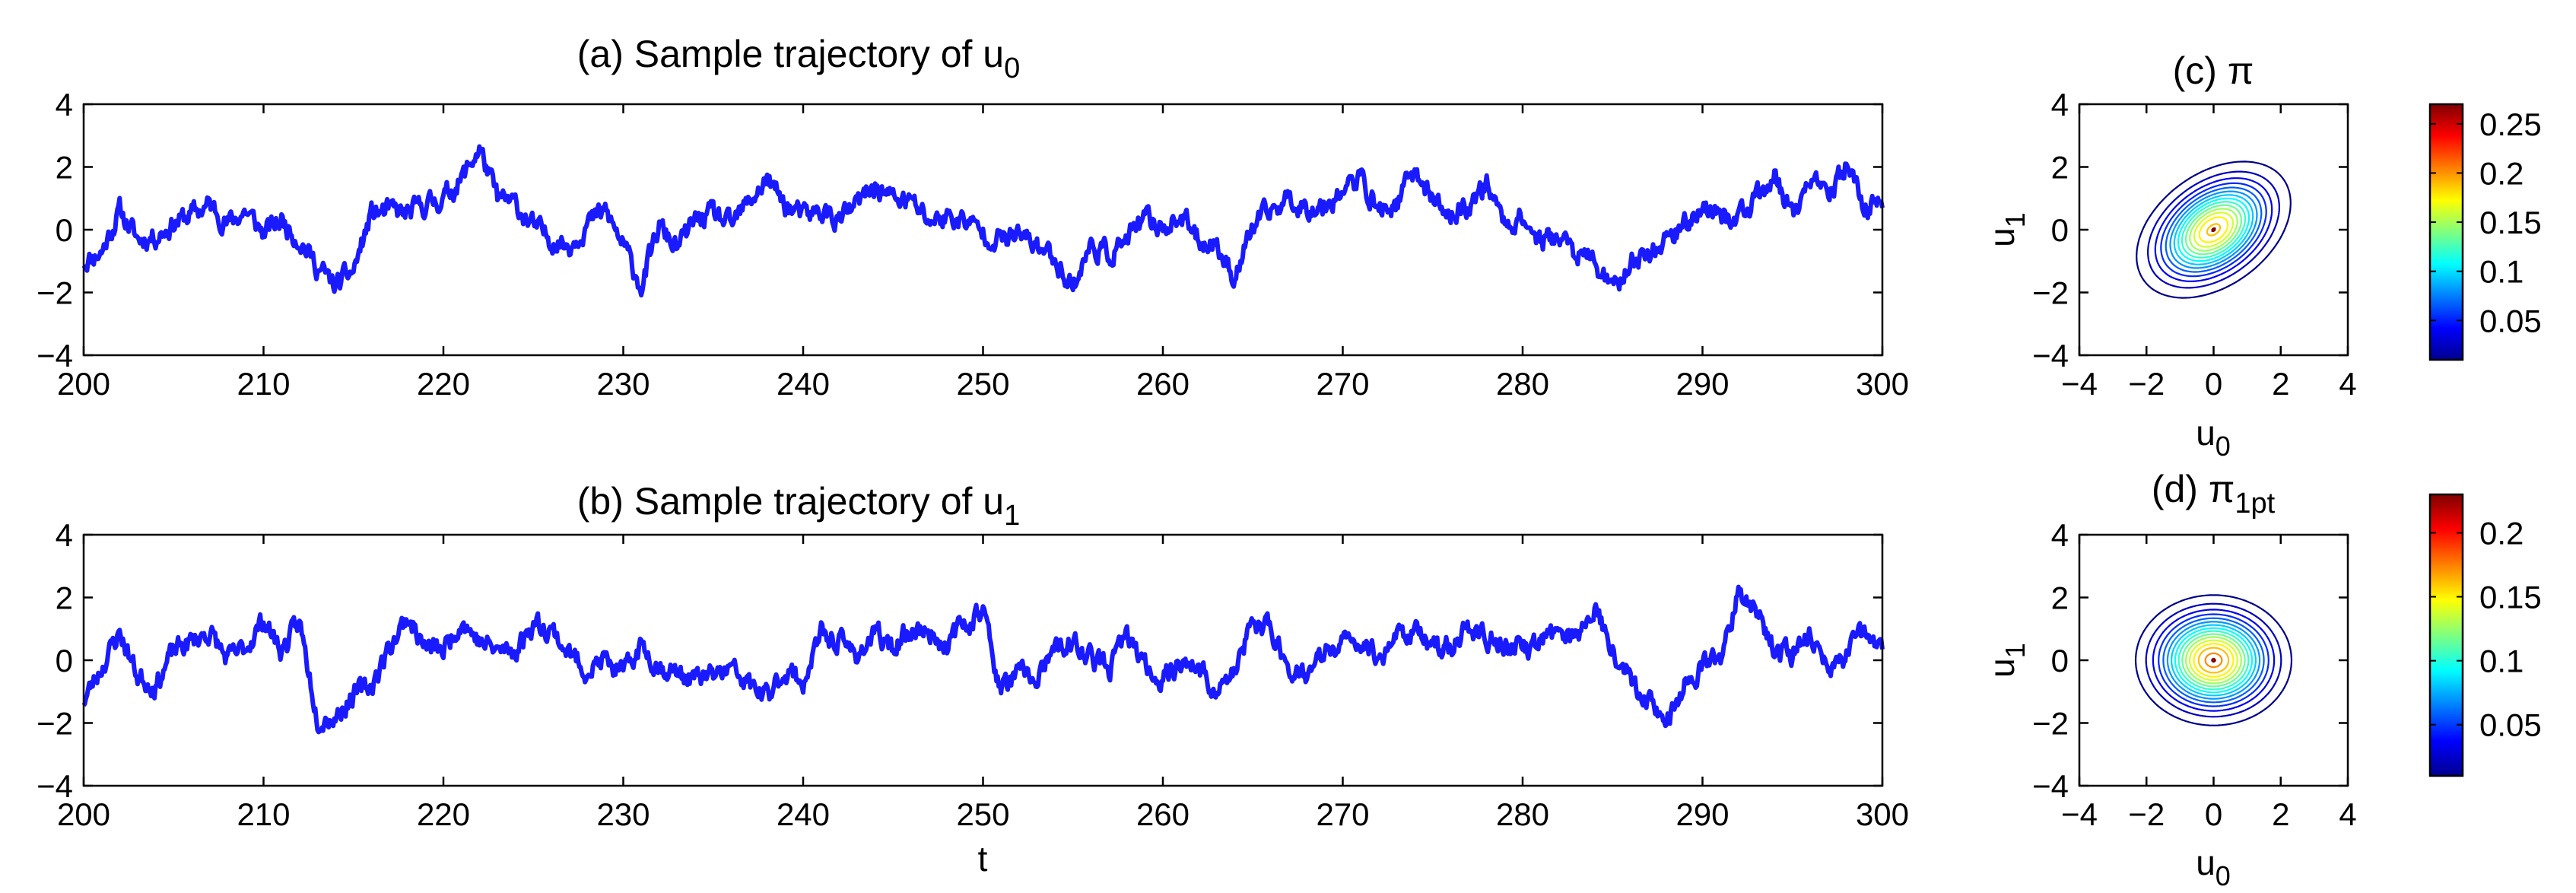 The width and height of the screenshot is (2576, 893). Describe the element at coordinates (2510, 124) in the screenshot. I see `colorbar-tick-label: 0.25` at that location.